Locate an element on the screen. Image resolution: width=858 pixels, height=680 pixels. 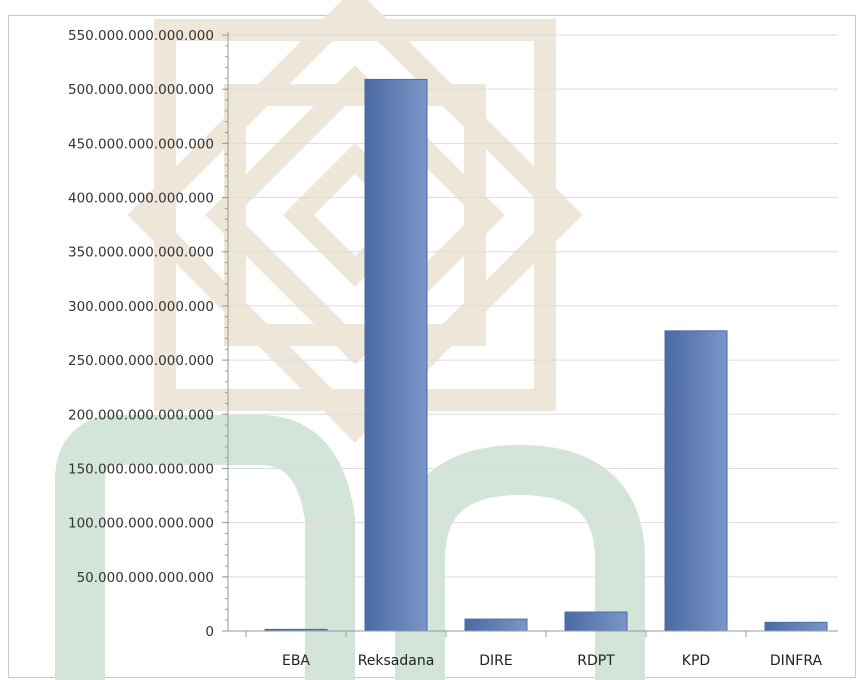
y-tick-label: 450.000.000.000.000 is located at coordinates (141, 144).